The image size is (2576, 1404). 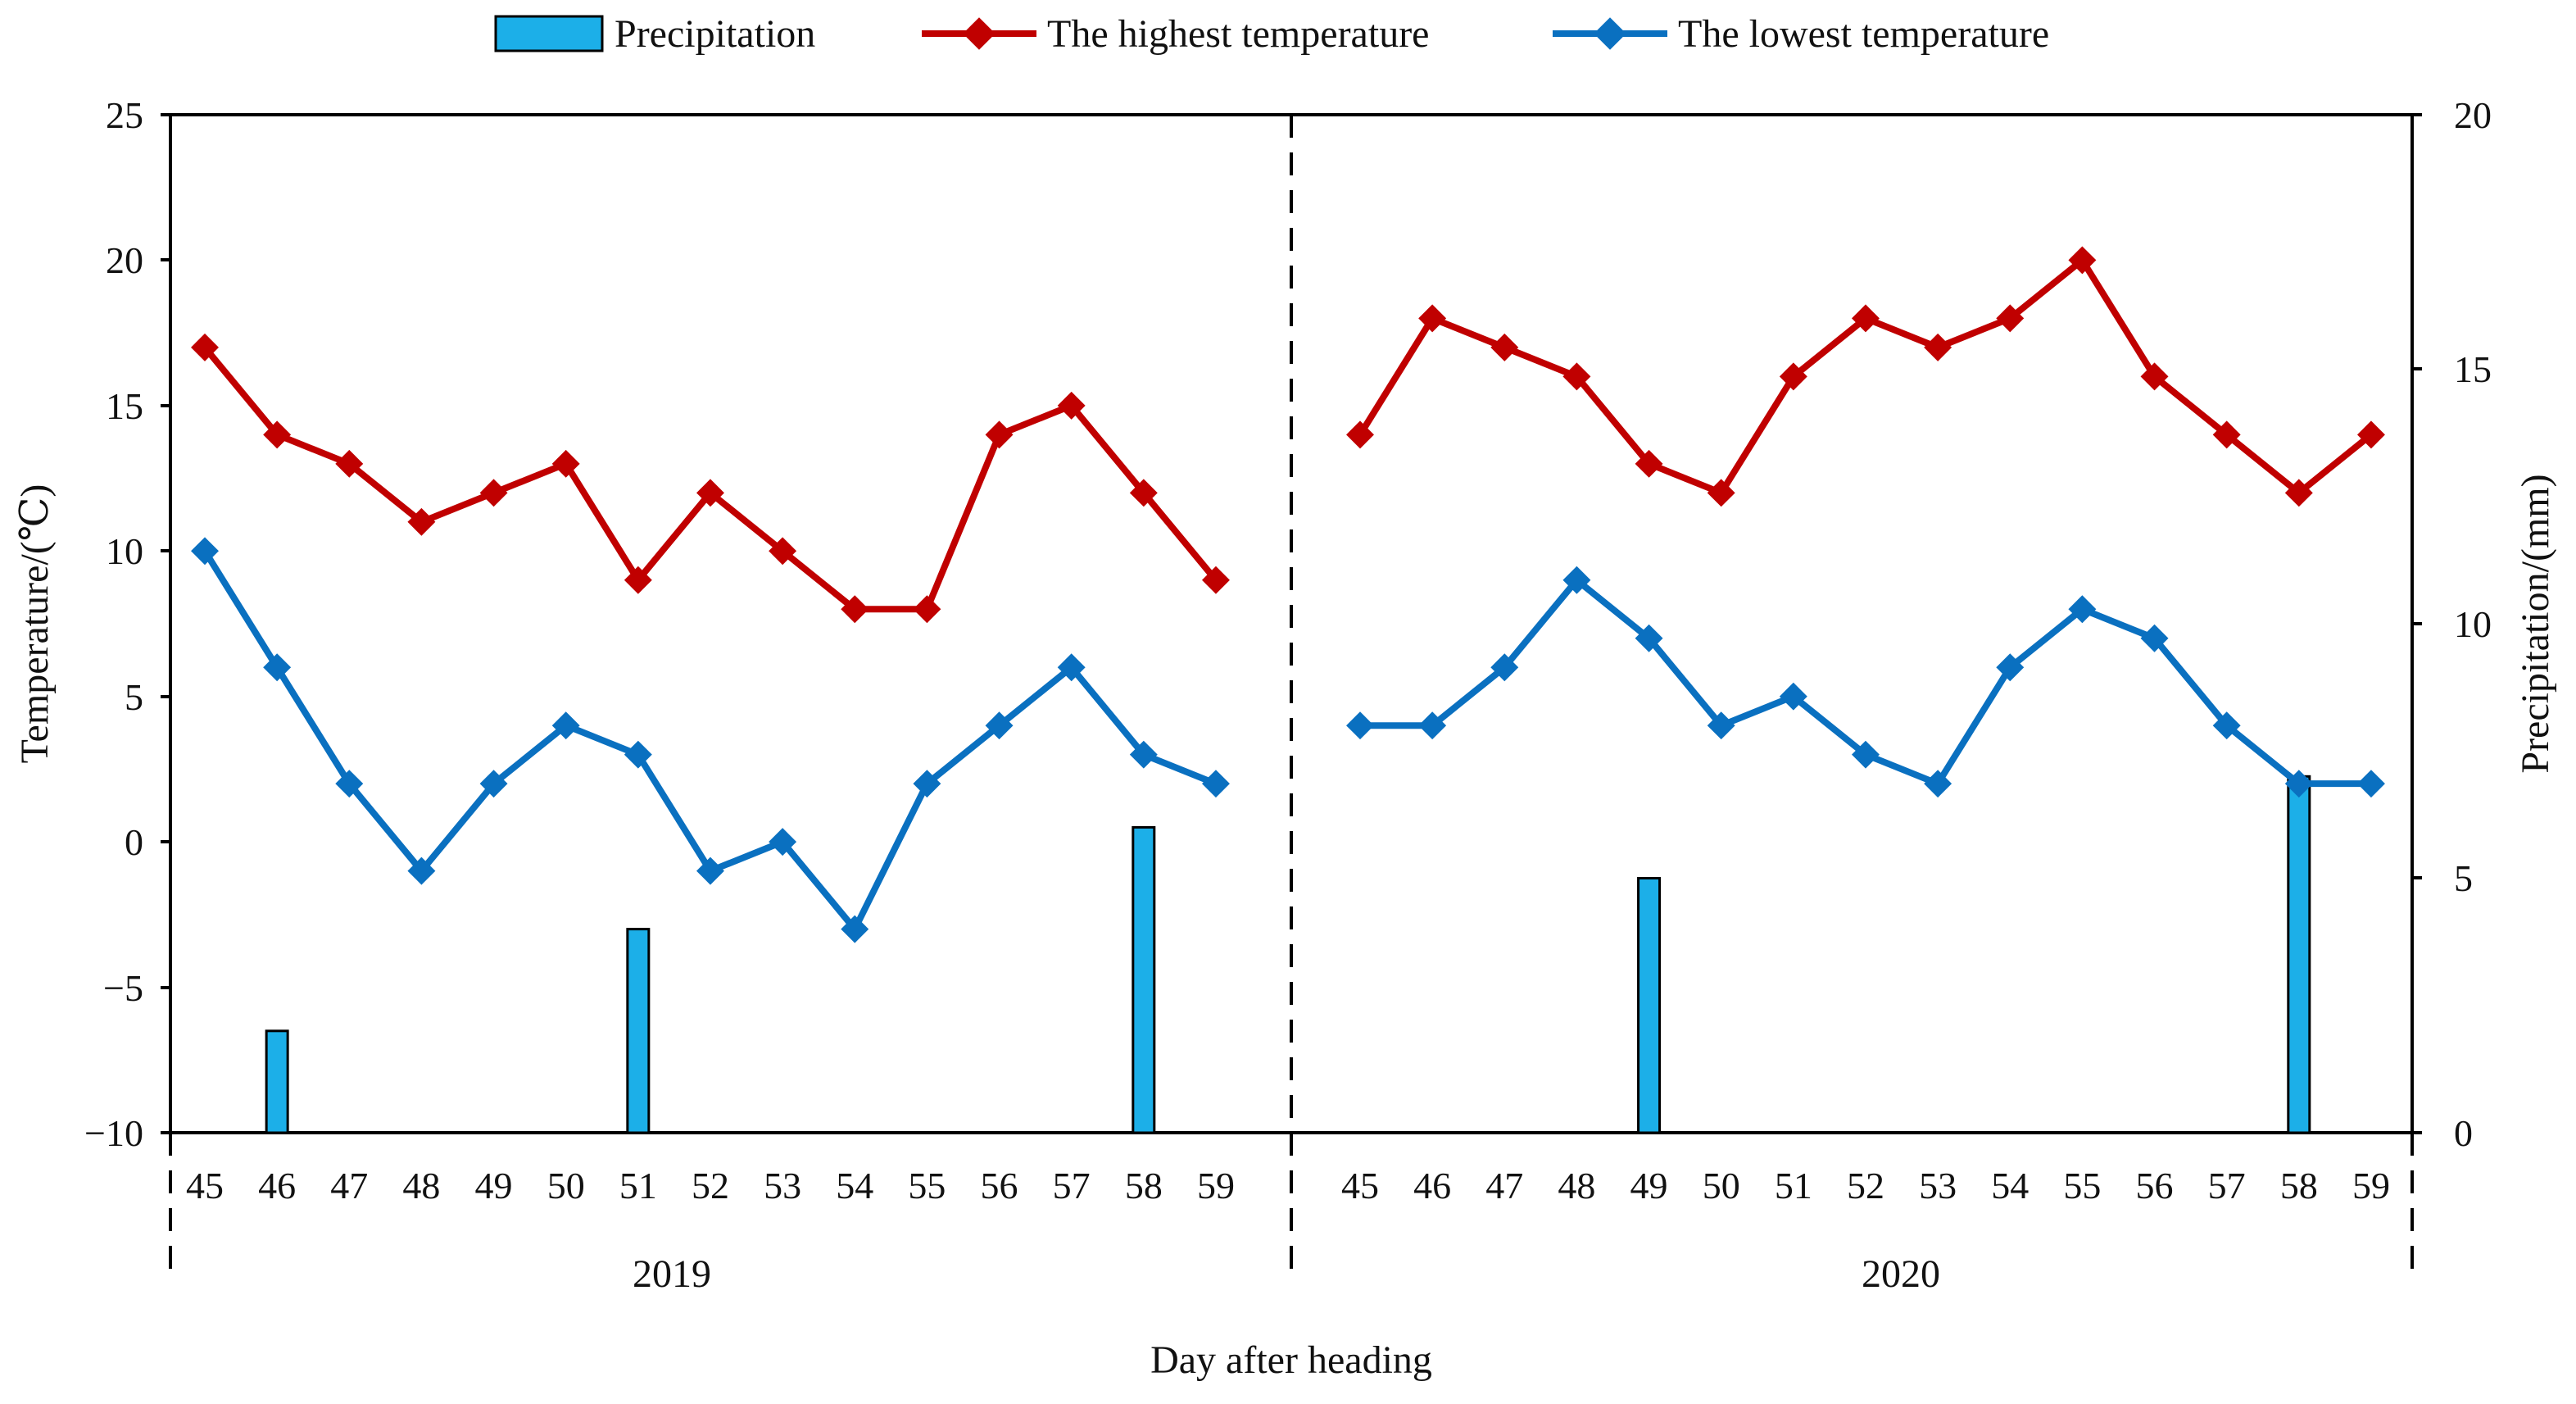 What do you see at coordinates (549, 34) in the screenshot?
I see `legend-precipitation-swatch` at bounding box center [549, 34].